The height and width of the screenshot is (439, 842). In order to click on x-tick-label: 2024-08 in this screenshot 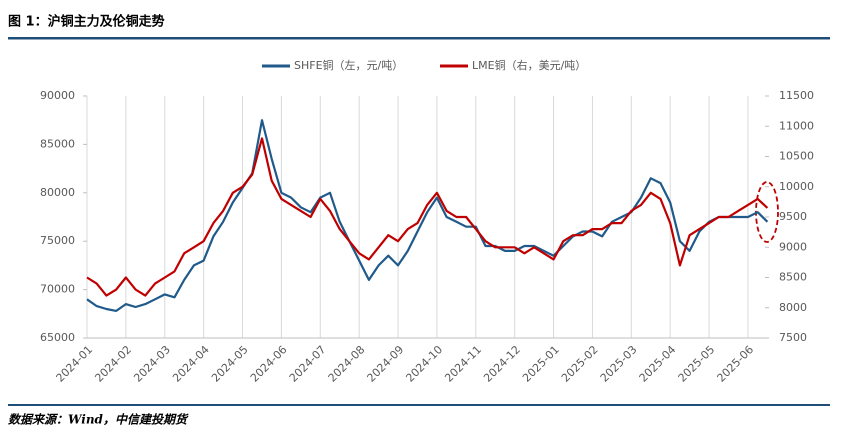, I will do `click(347, 364)`.